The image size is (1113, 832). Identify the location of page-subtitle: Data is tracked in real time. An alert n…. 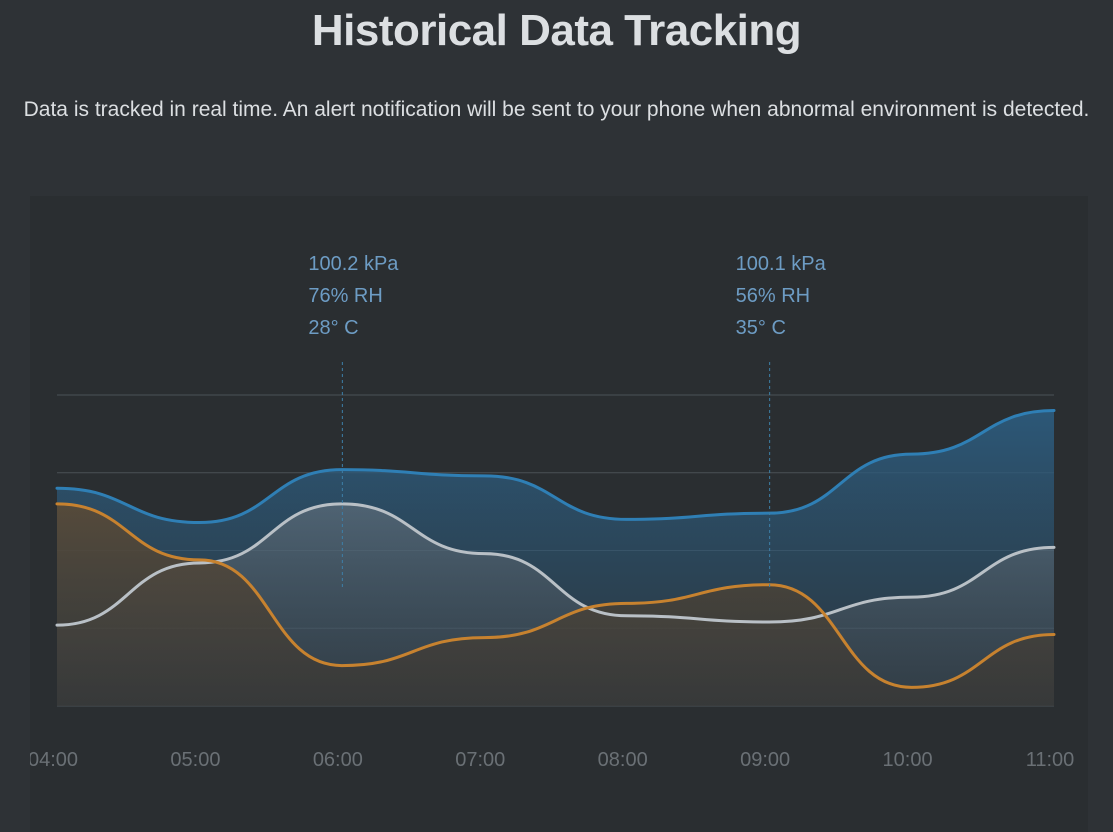
(556, 109).